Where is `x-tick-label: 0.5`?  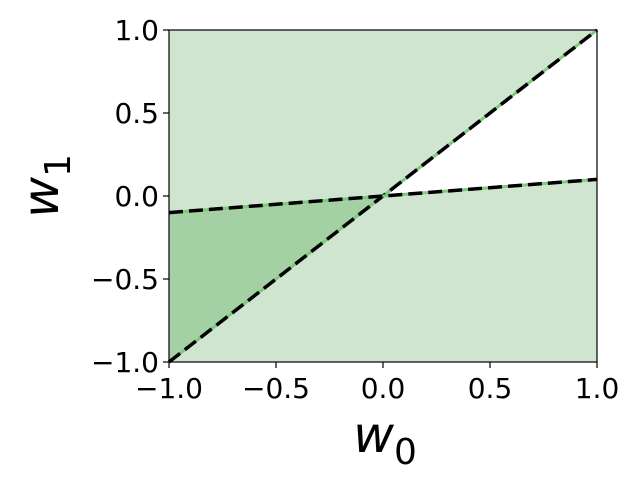 x-tick-label: 0.5 is located at coordinates (490, 388).